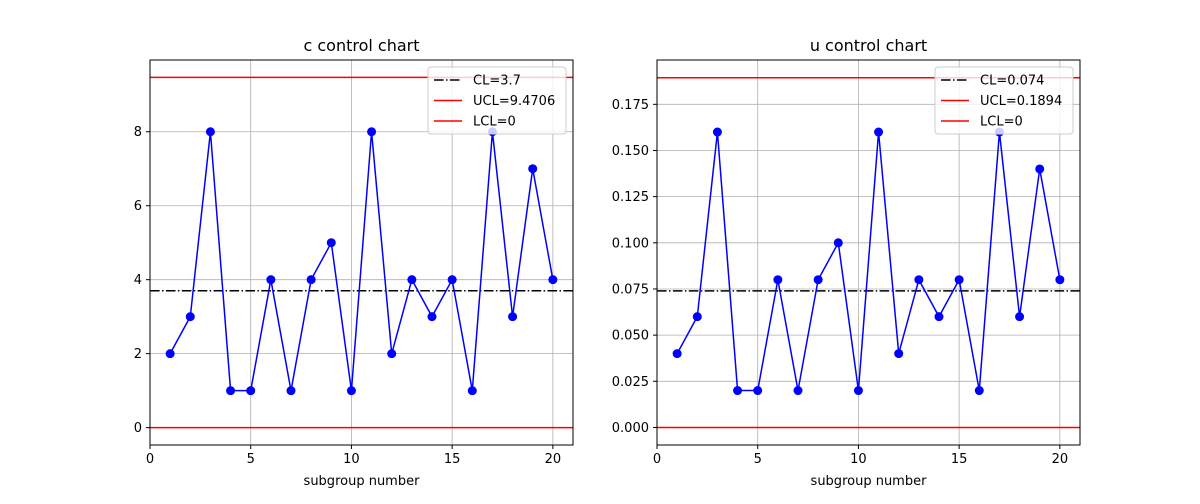  Describe the element at coordinates (514, 101) in the screenshot. I see `legend-label: UCL=9.4706` at that location.